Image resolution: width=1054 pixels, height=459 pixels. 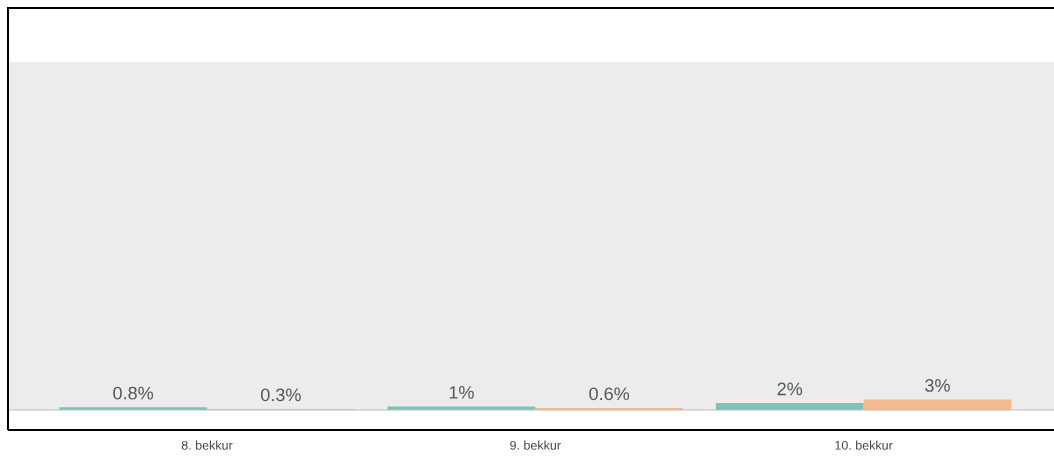 What do you see at coordinates (461, 392) in the screenshot?
I see `data-label: 1%` at bounding box center [461, 392].